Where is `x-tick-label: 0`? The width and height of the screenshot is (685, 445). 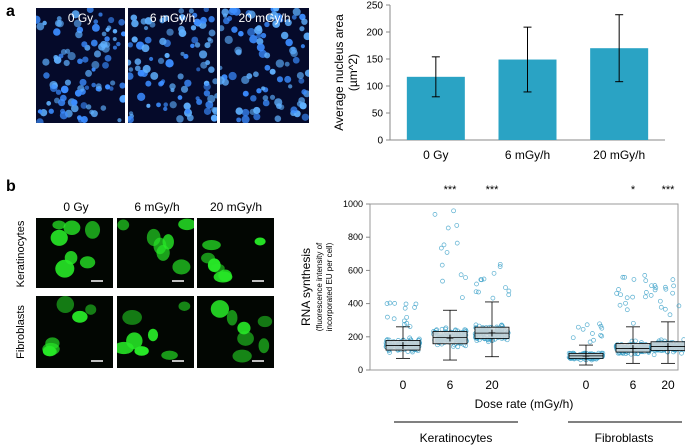 x-tick-label: 0 is located at coordinates (586, 385).